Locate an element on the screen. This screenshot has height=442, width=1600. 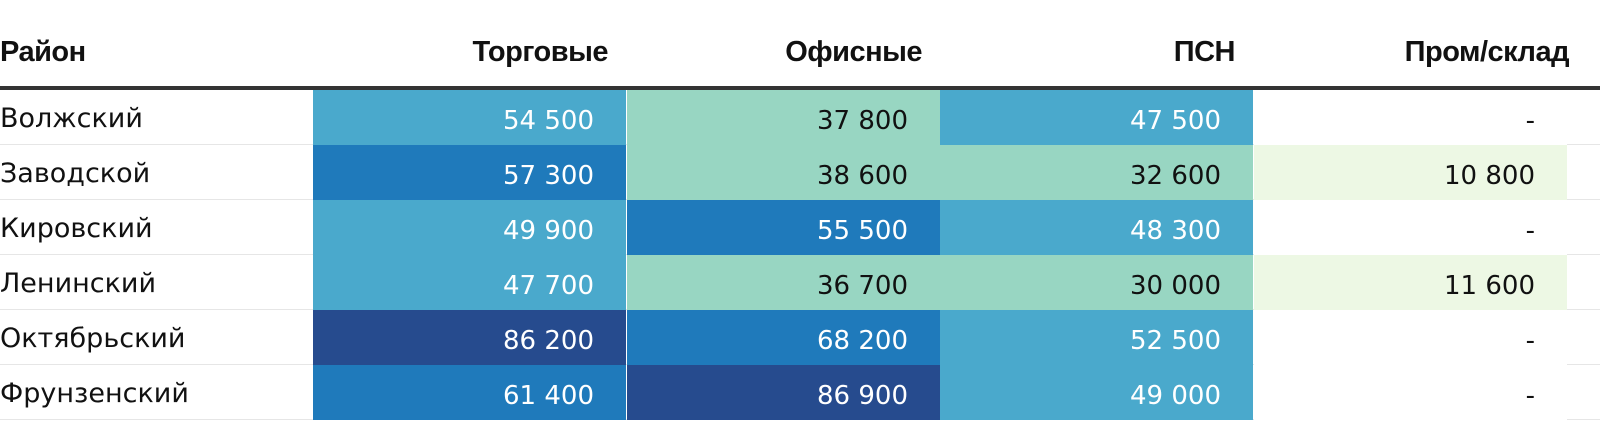
heat-cell-office: 36 700 is located at coordinates (783, 282).